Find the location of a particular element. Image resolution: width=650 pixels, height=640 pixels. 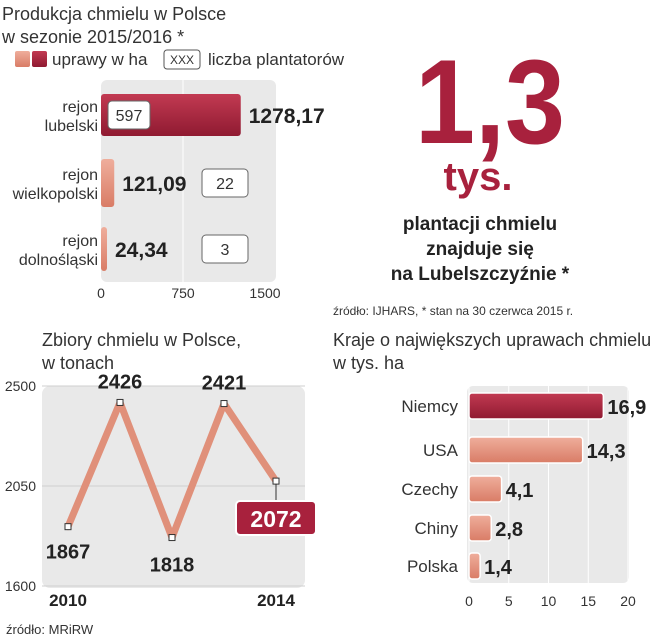

countries-x-tick-label: 20 is located at coordinates (628, 601).